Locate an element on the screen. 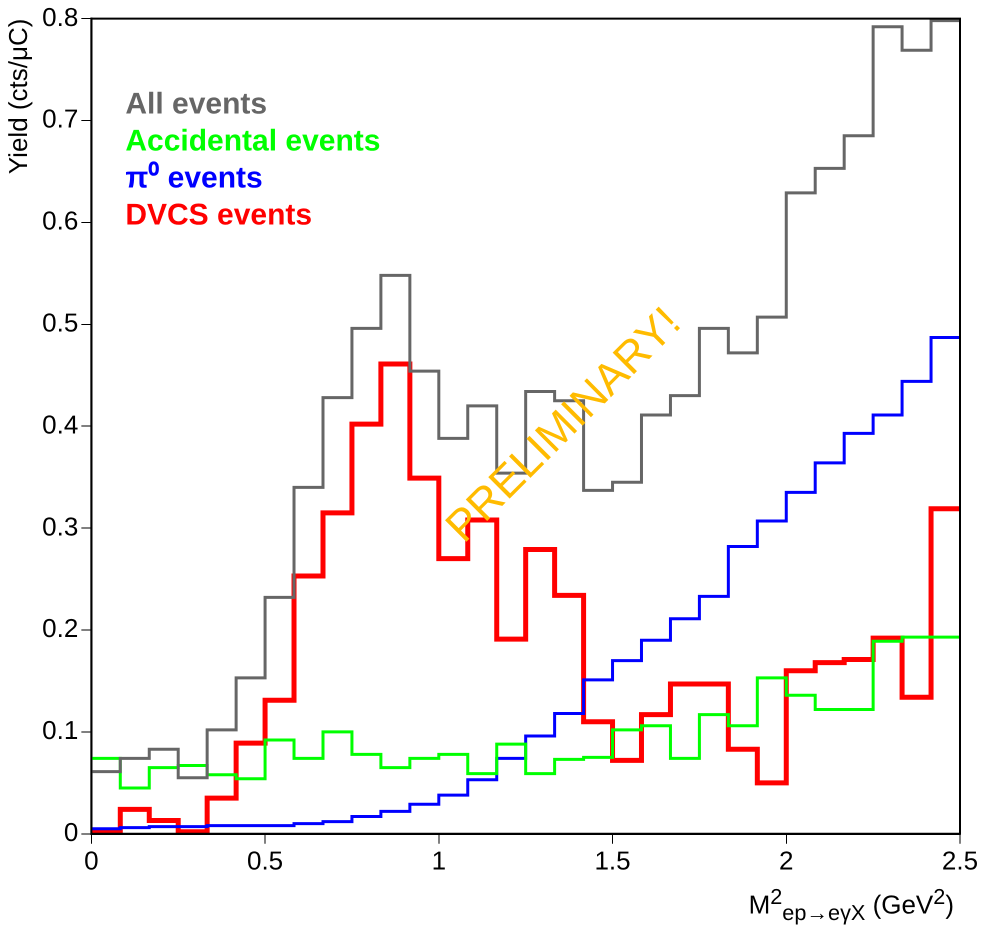  x-tick-label: 1 is located at coordinates (439, 861).